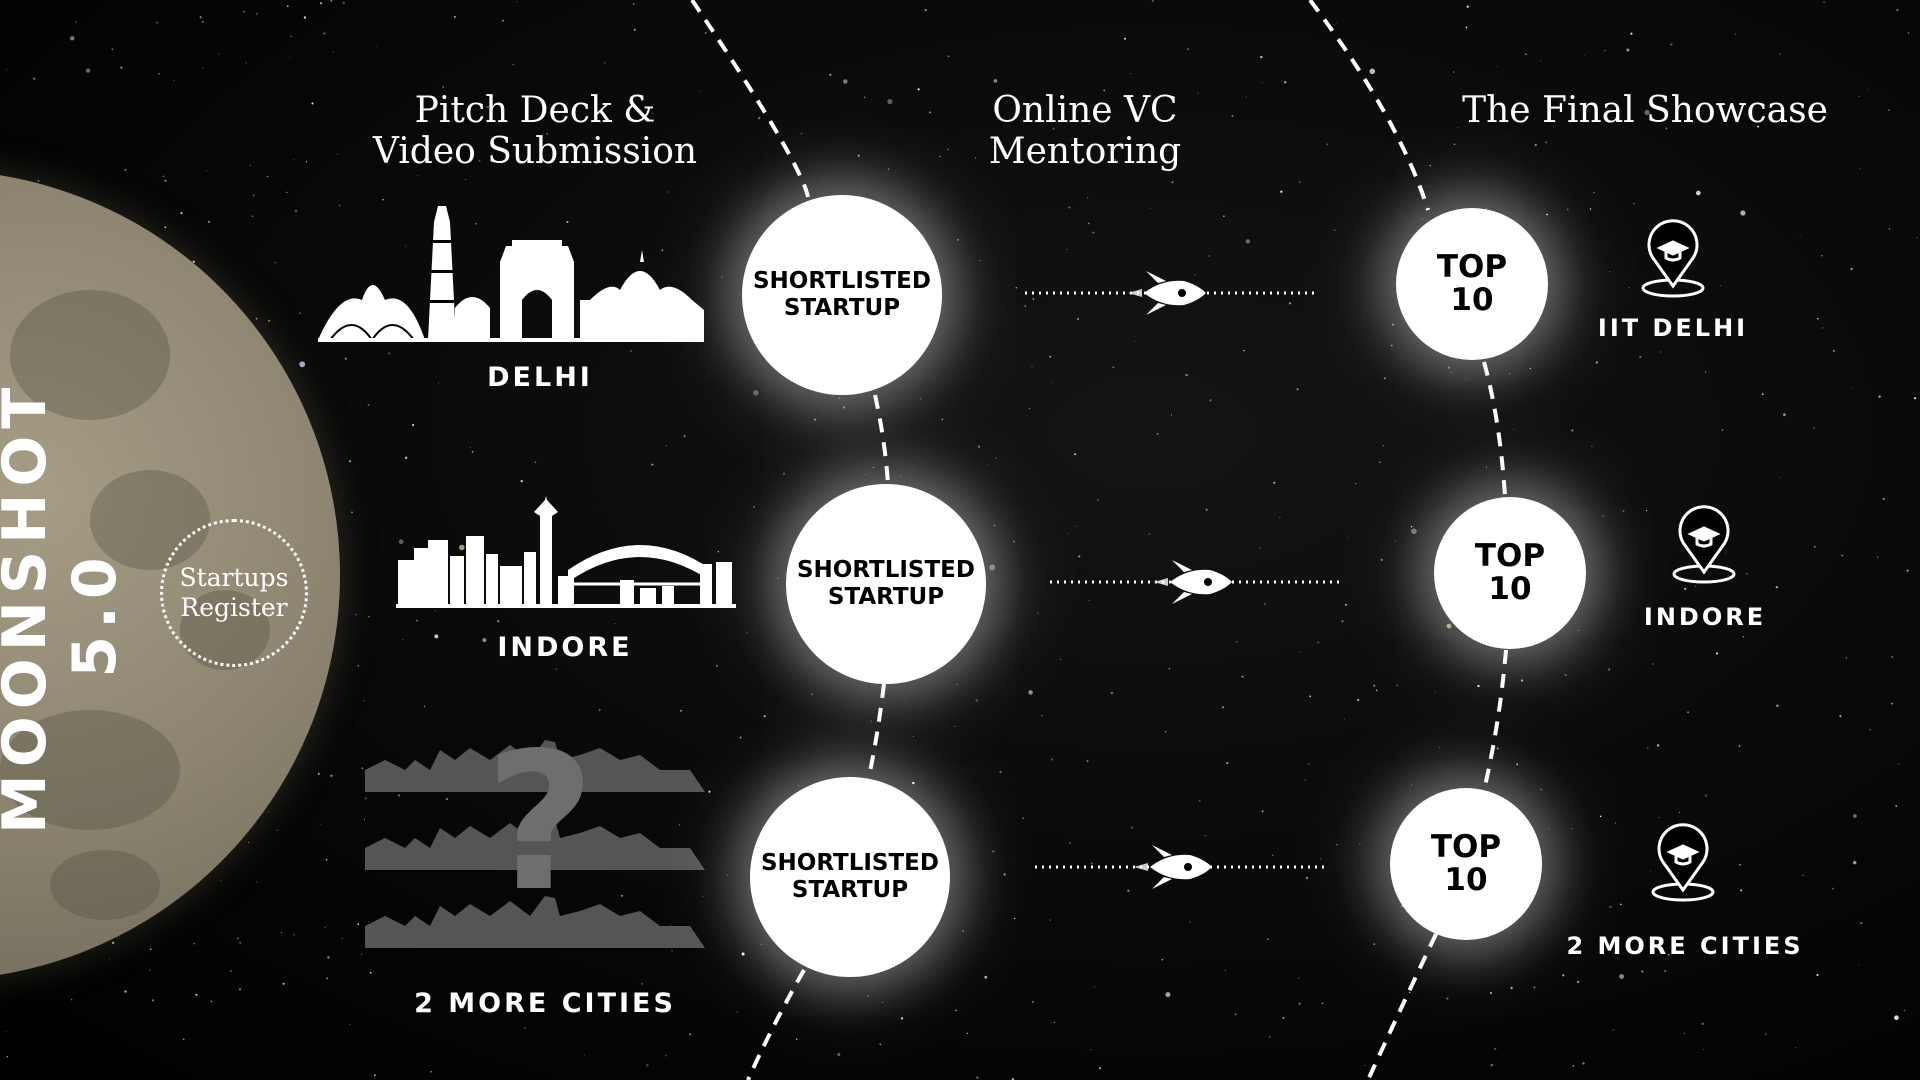 The height and width of the screenshot is (1080, 1920). What do you see at coordinates (1402, 1006) in the screenshot?
I see `orbit-path-right` at bounding box center [1402, 1006].